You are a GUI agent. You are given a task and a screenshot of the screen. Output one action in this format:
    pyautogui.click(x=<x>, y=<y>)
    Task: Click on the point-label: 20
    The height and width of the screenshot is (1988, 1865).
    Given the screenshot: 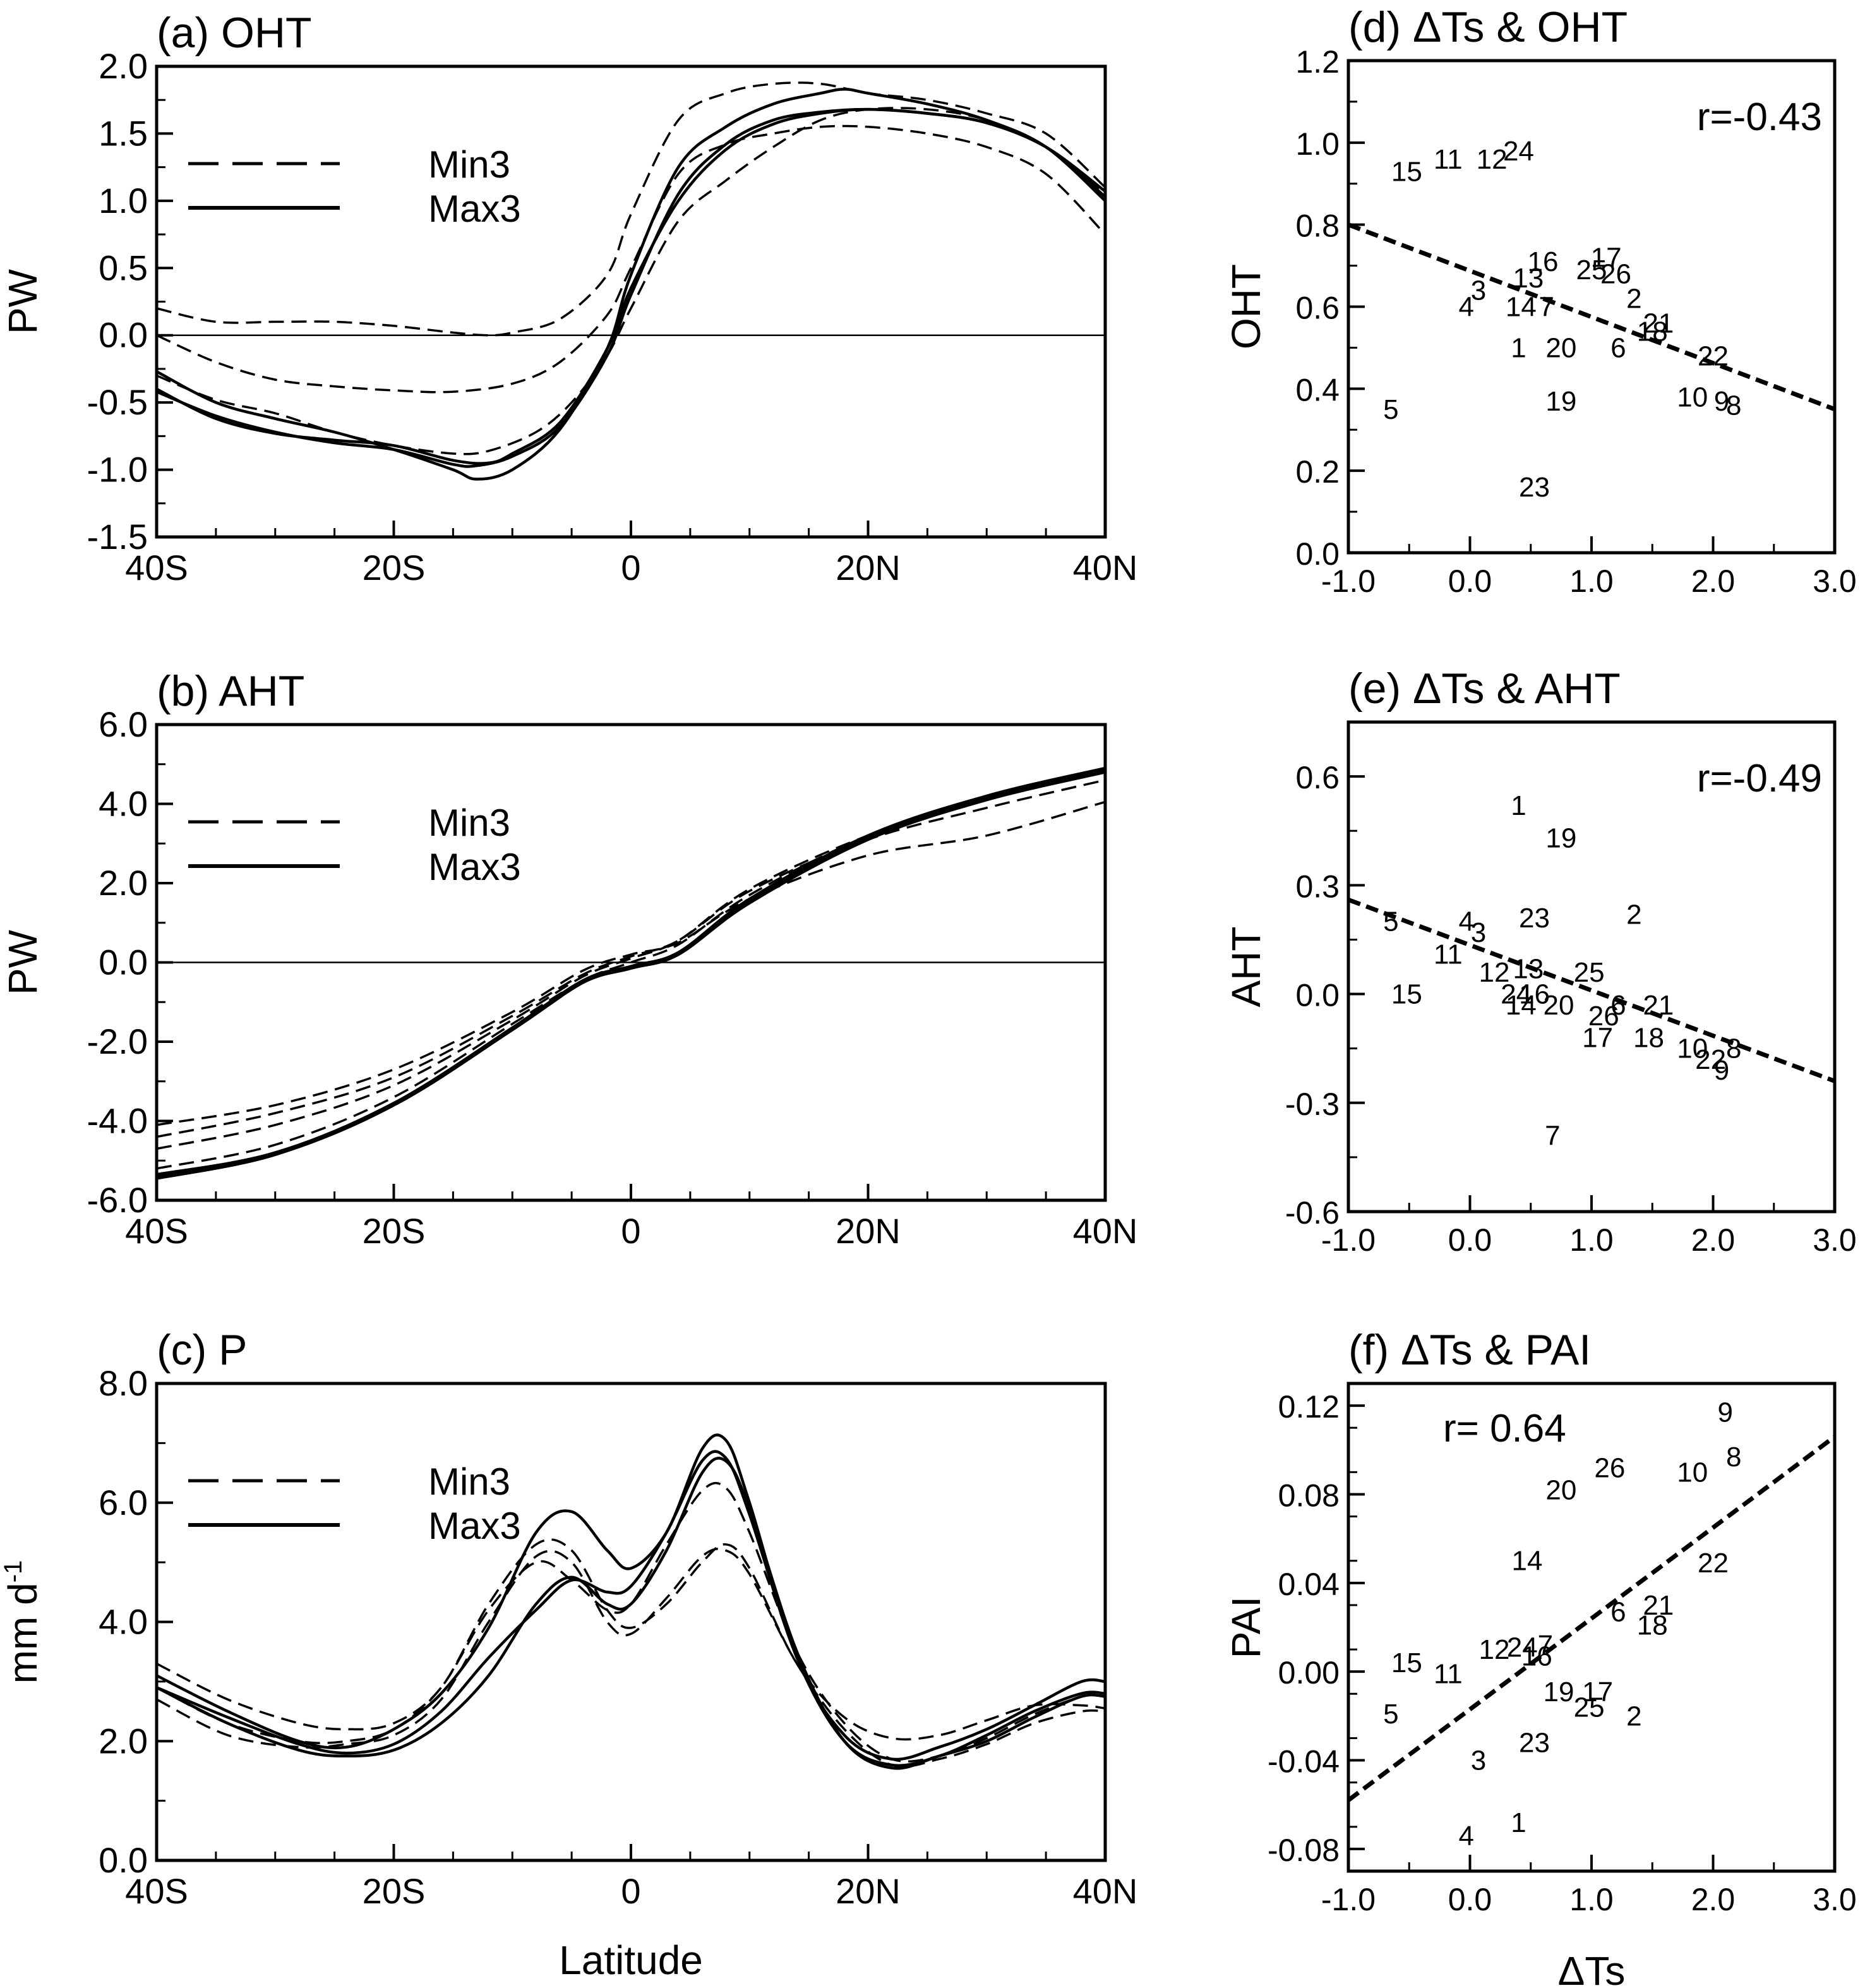 What is the action you would take?
    pyautogui.click(x=1560, y=347)
    